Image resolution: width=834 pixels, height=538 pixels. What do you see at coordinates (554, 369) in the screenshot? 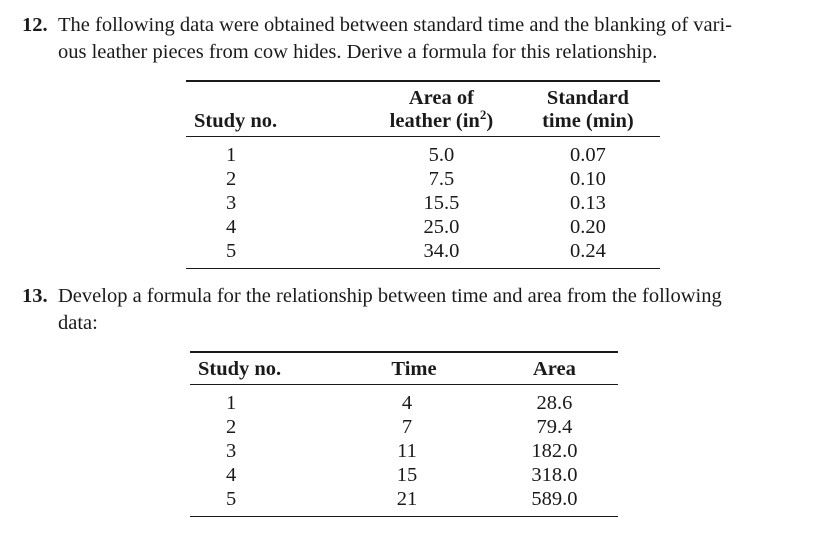
I see `header-area: Area` at bounding box center [554, 369].